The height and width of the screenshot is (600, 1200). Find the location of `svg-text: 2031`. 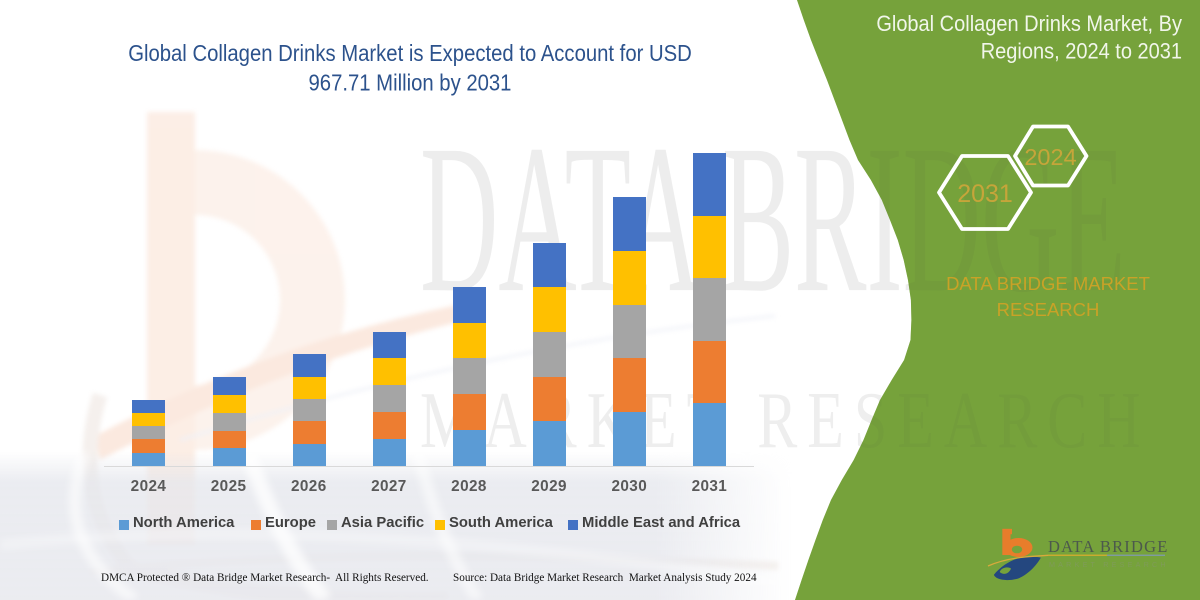

svg-text: 2031 is located at coordinates (985, 194).